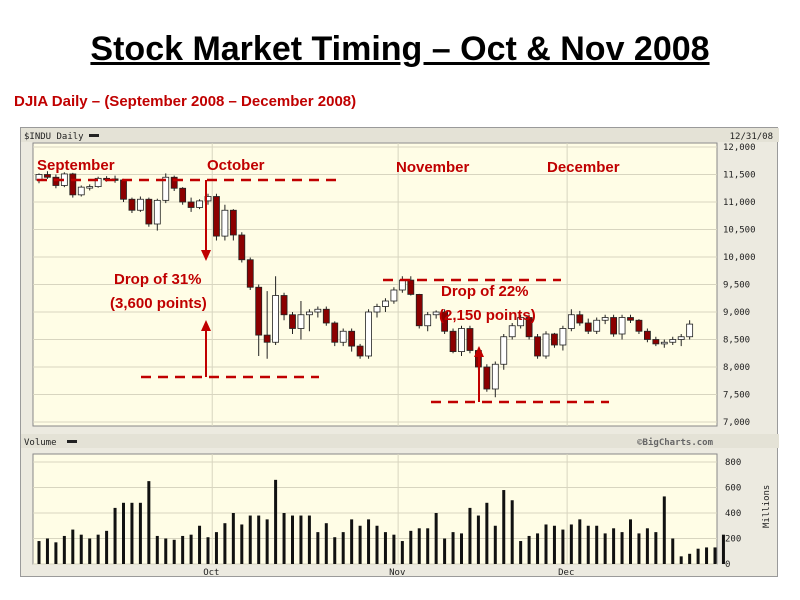 The image size is (800, 600). I want to click on month-label-october: October, so click(236, 165).